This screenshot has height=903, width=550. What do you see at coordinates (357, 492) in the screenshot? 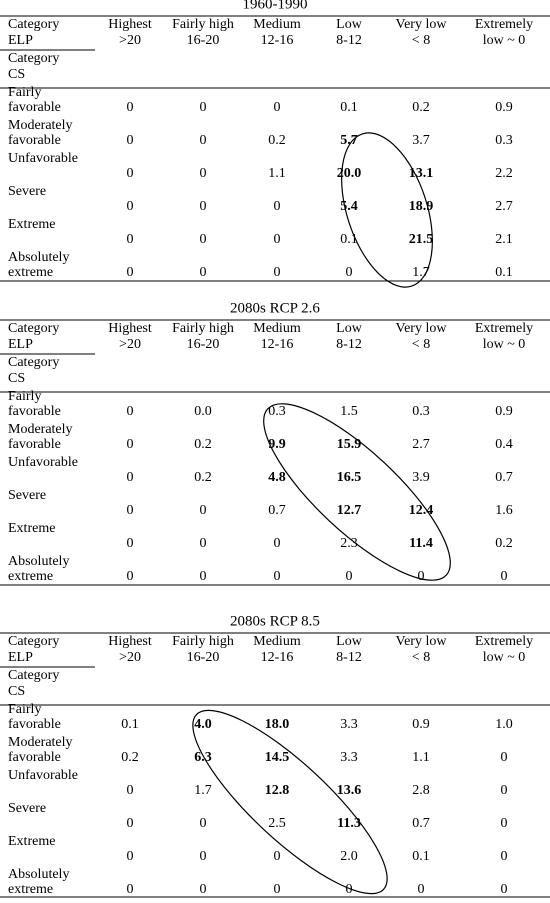
I see `highlight-ellipse` at bounding box center [357, 492].